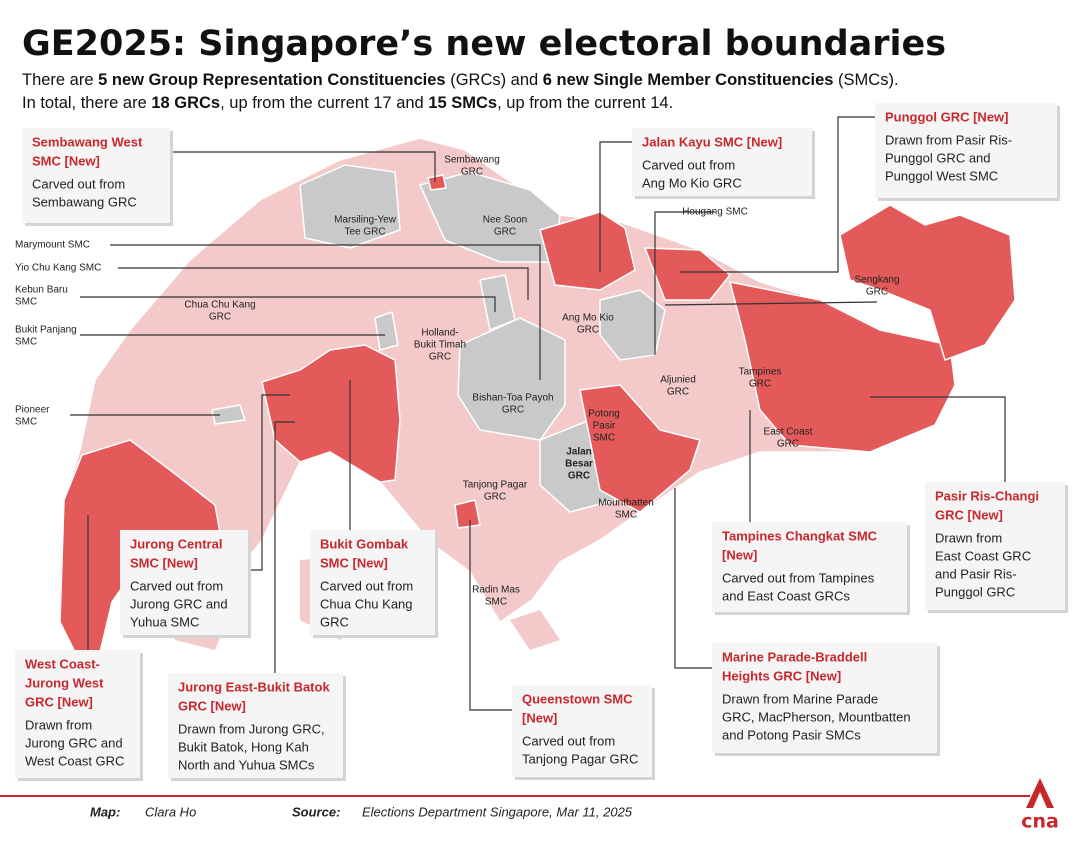 Image resolution: width=1080 pixels, height=847 pixels. What do you see at coordinates (968, 537) in the screenshot?
I see `callout-body: Drawn from` at bounding box center [968, 537].